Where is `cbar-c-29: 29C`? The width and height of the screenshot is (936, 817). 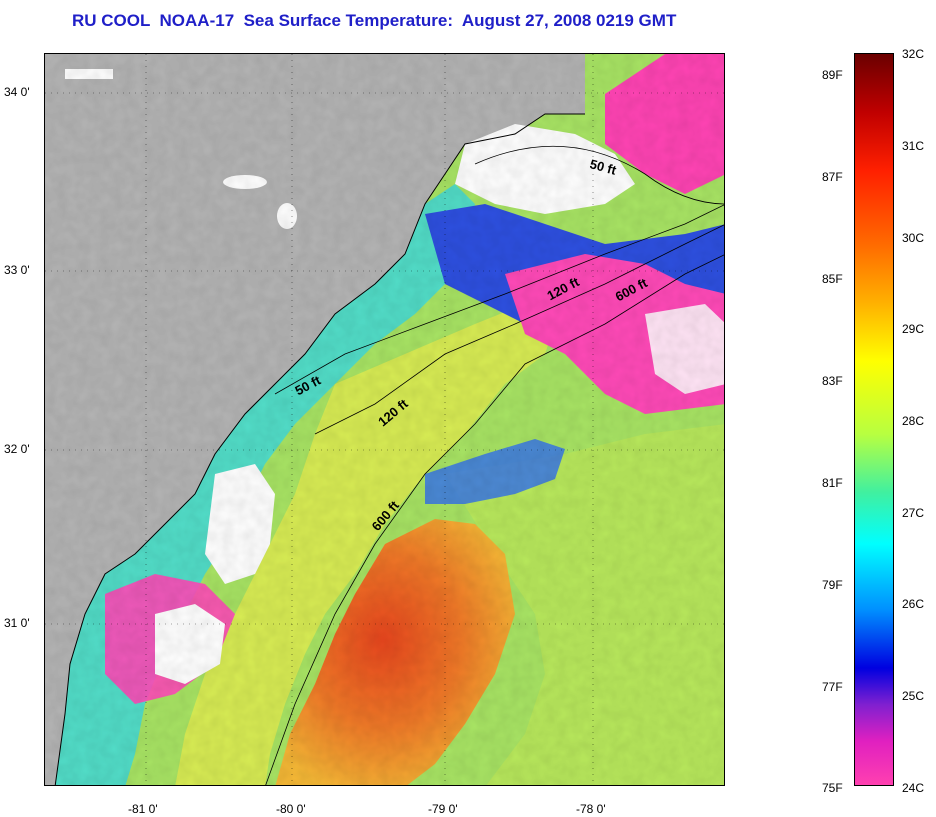
cbar-c-29: 29C is located at coordinates (913, 329).